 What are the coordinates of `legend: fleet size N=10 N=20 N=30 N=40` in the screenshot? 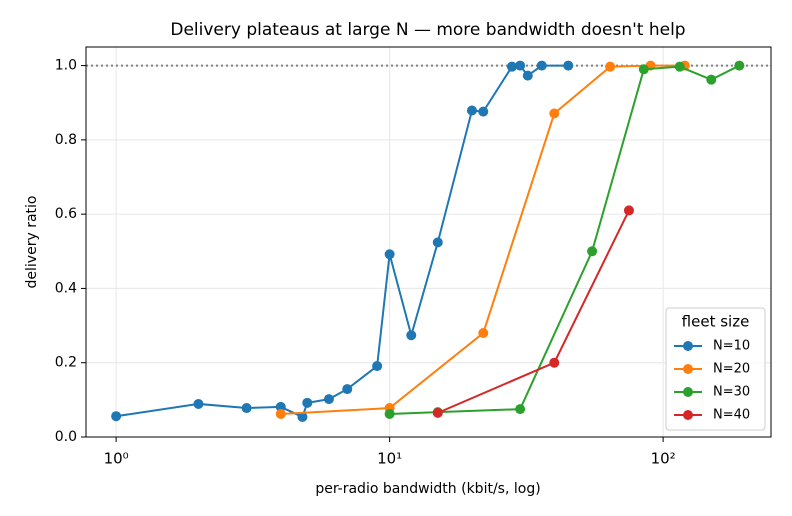 It's located at (715, 369).